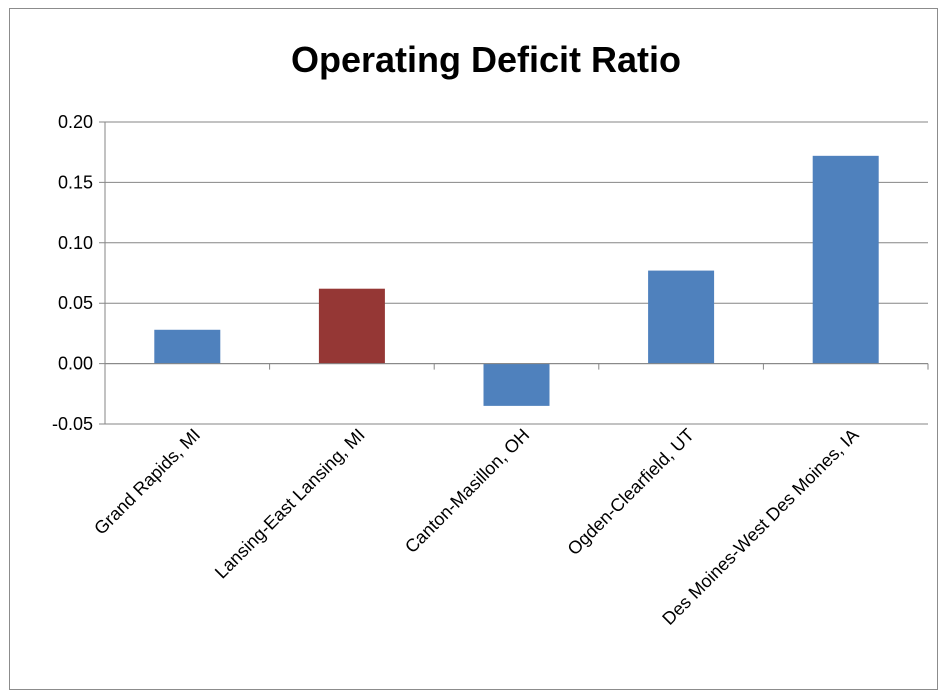 The image size is (948, 700). I want to click on y-tick-label: 0.10, so click(75, 243).